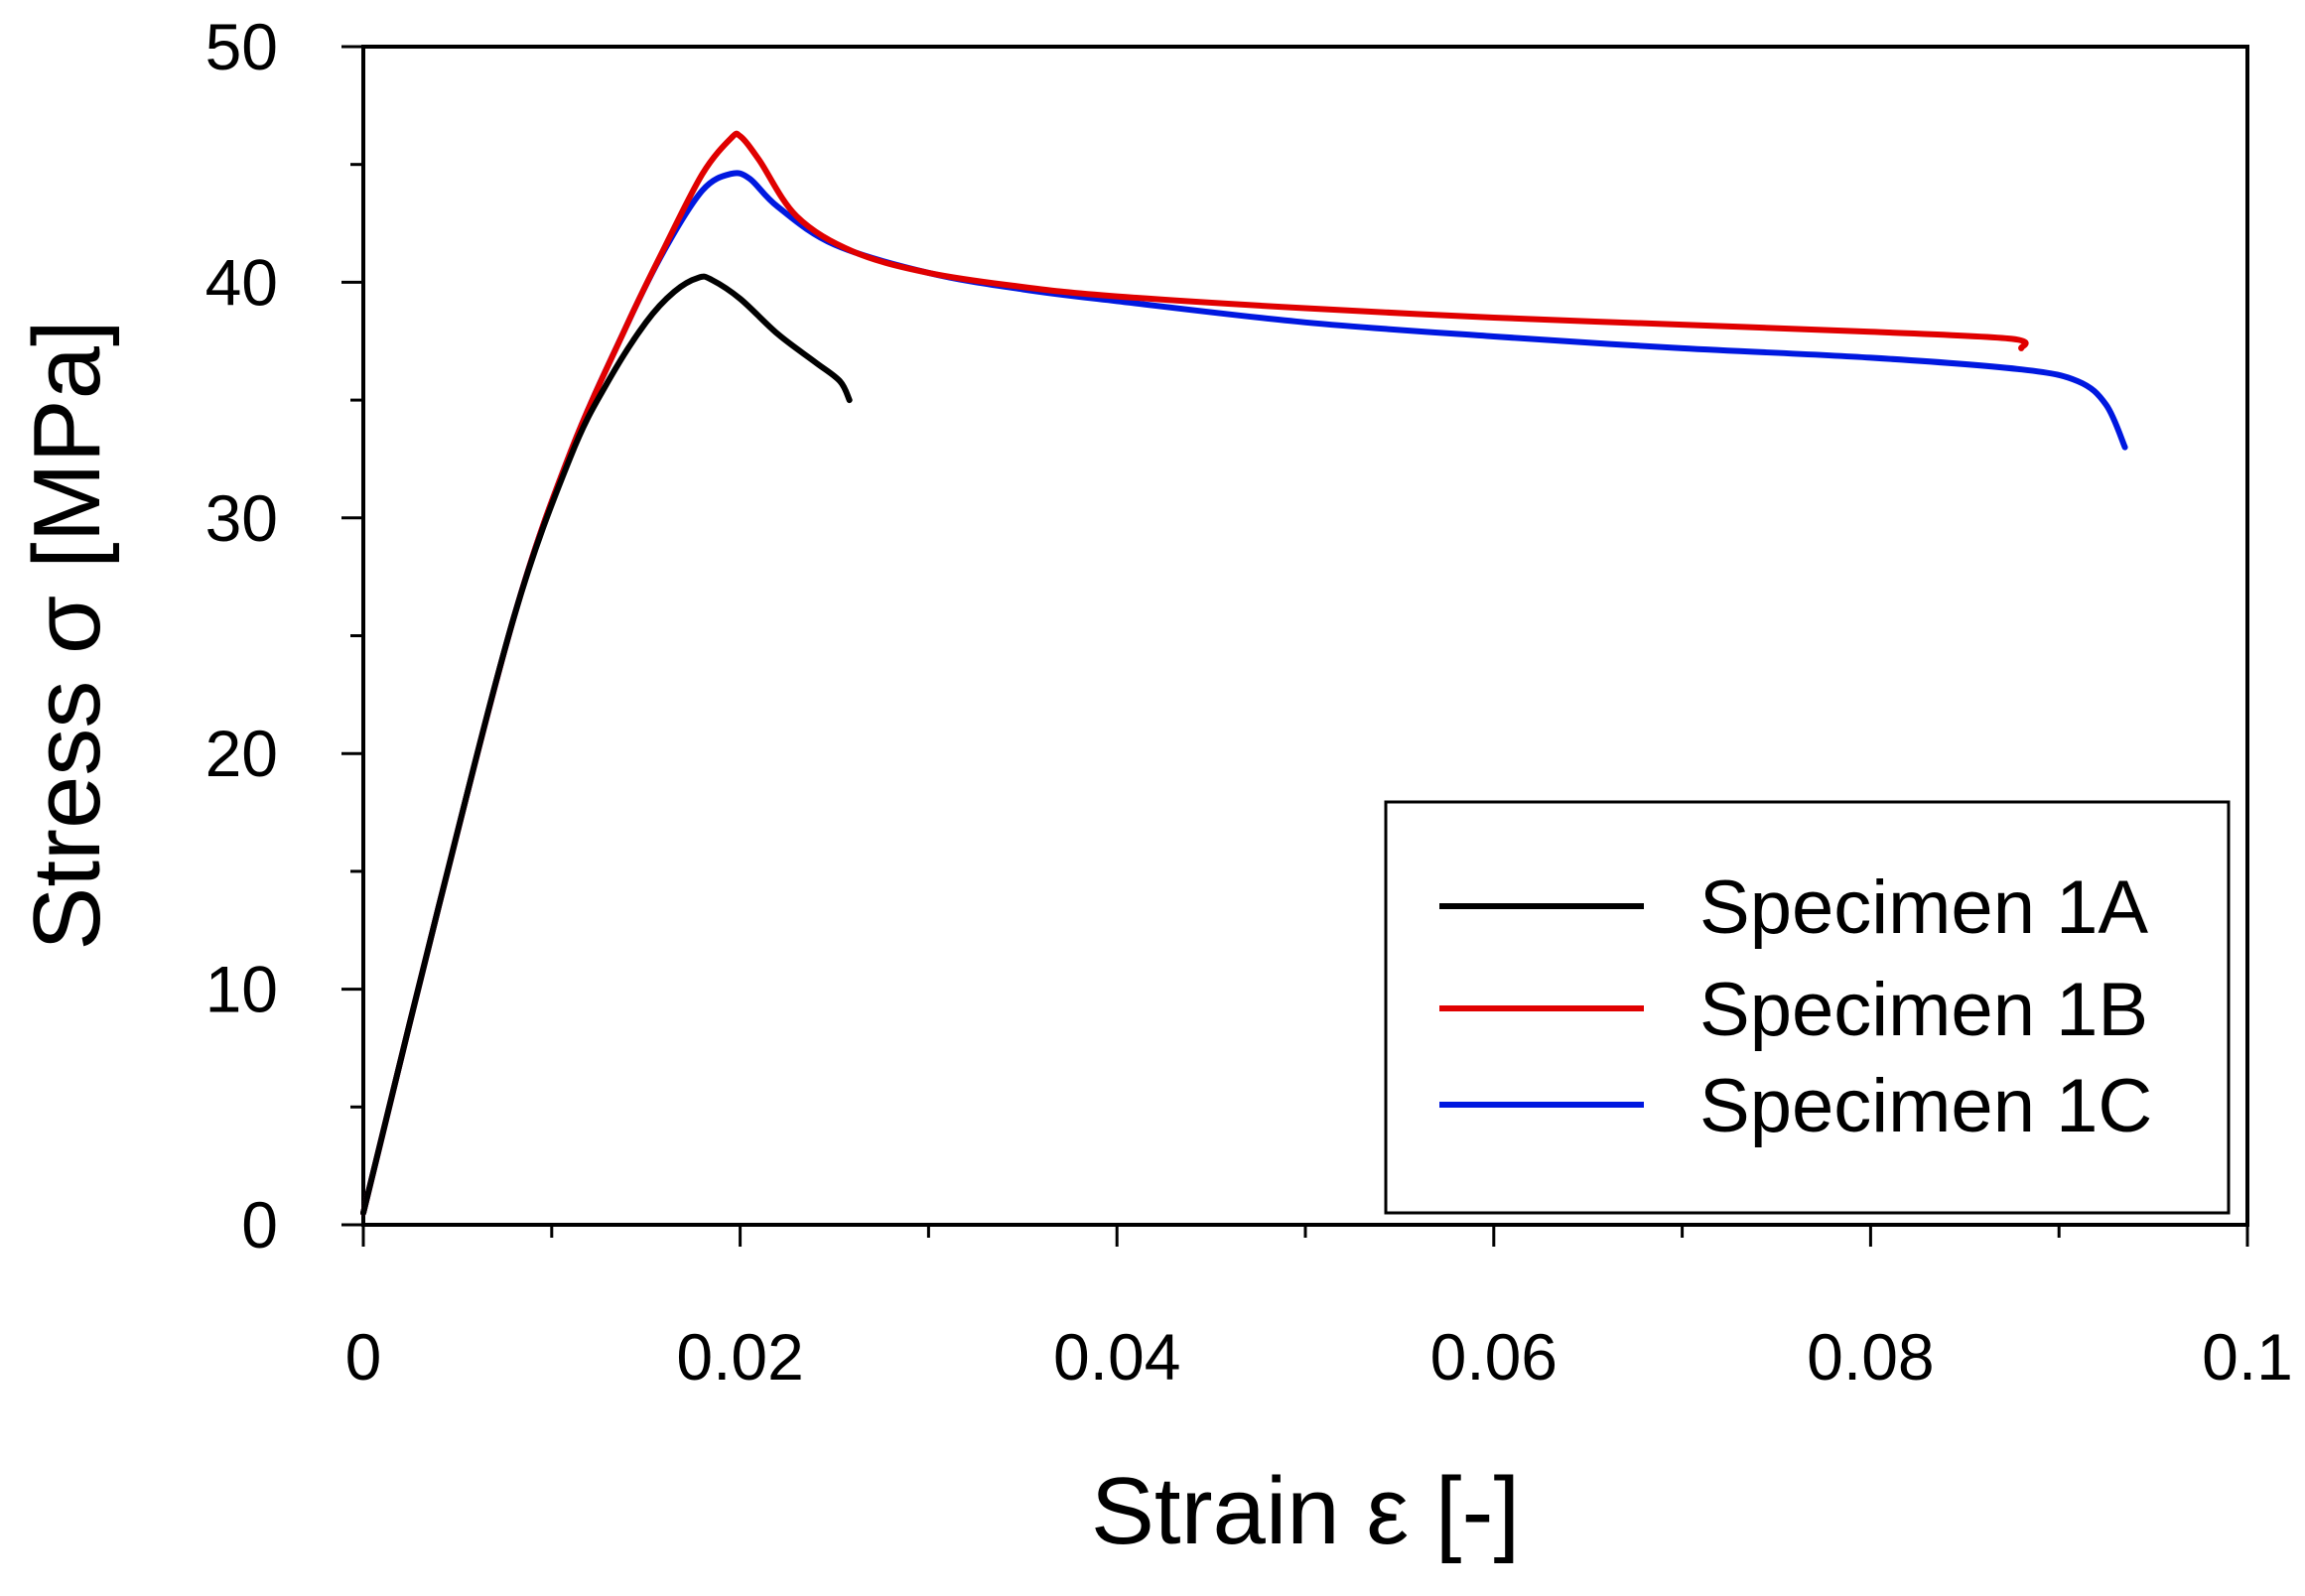 The image size is (2305, 1596). Describe the element at coordinates (241, 754) in the screenshot. I see `y-tick-label: 20` at that location.